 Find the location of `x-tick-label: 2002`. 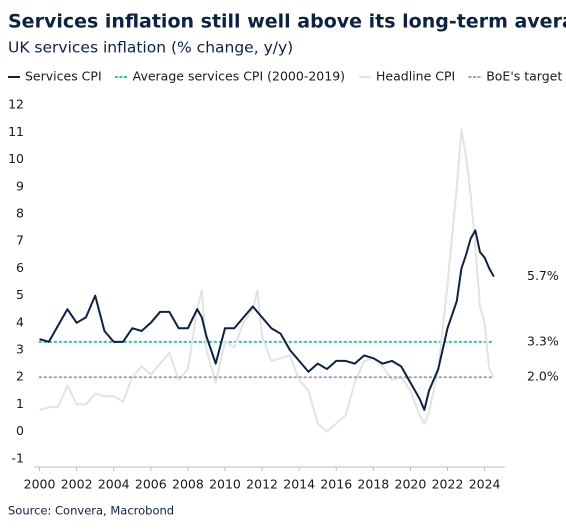

x-tick-label: 2002 is located at coordinates (77, 484).